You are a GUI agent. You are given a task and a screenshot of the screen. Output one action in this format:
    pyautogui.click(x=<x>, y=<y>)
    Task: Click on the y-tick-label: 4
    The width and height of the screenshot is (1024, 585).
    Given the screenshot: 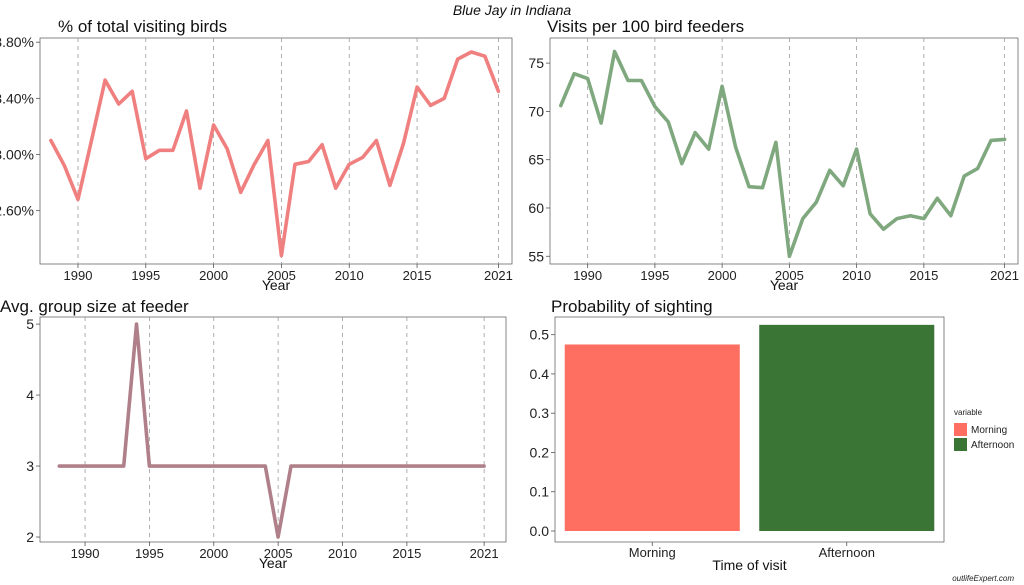 What is the action you would take?
    pyautogui.click(x=30, y=395)
    